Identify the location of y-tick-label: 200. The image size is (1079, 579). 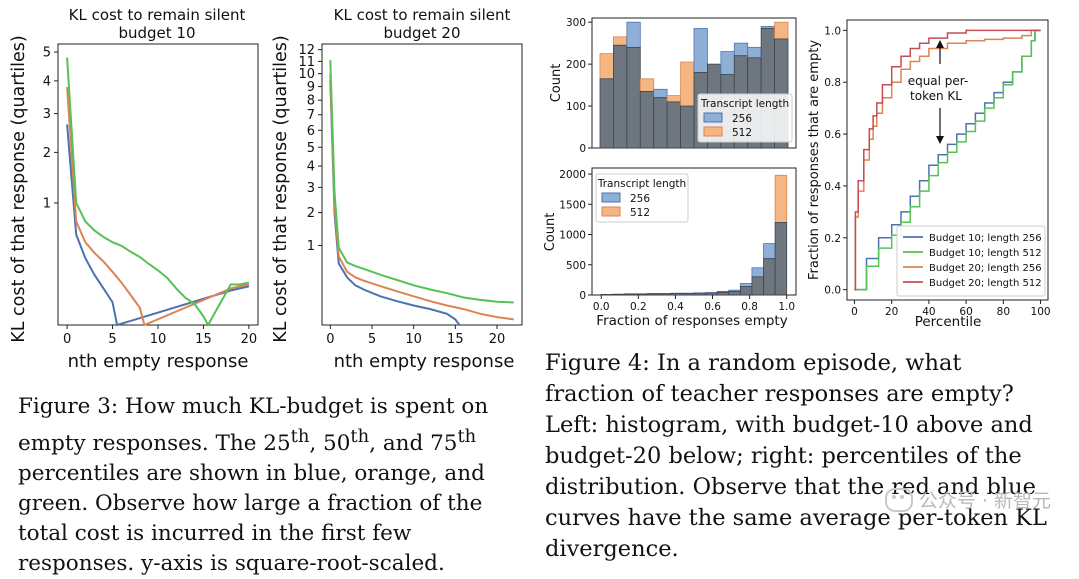
(576, 65).